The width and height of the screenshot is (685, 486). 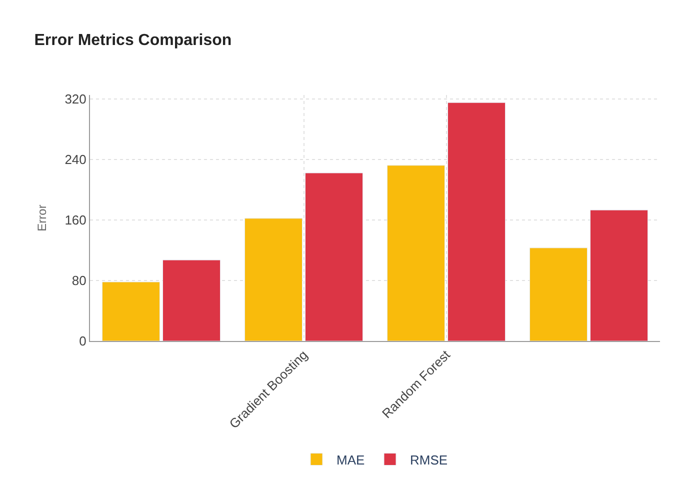 What do you see at coordinates (82, 341) in the screenshot?
I see `y-tick-label: 0` at bounding box center [82, 341].